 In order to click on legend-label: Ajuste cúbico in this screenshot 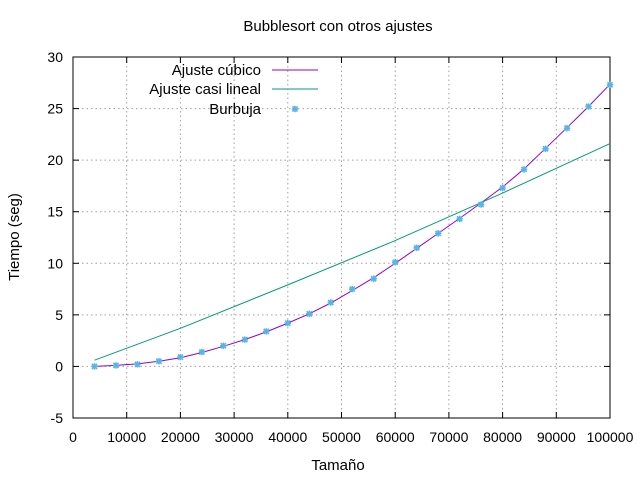, I will do `click(216, 70)`.